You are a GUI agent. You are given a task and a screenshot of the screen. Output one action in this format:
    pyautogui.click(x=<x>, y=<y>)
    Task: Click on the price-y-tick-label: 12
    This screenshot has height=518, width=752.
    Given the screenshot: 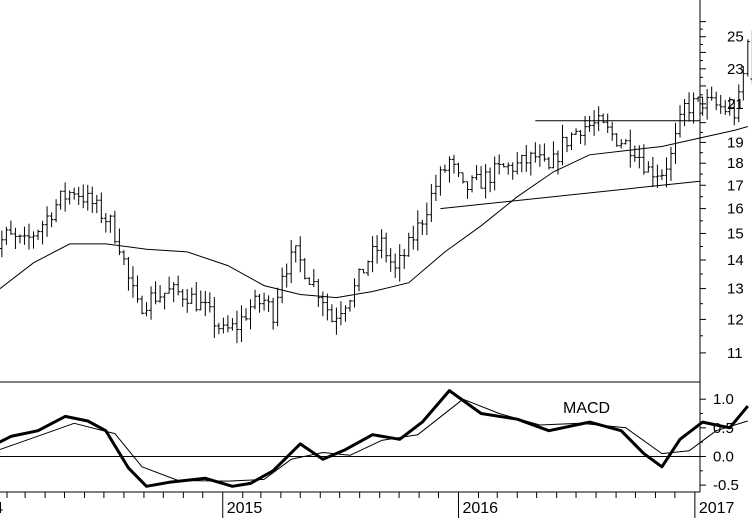 What is the action you would take?
    pyautogui.click(x=735, y=319)
    